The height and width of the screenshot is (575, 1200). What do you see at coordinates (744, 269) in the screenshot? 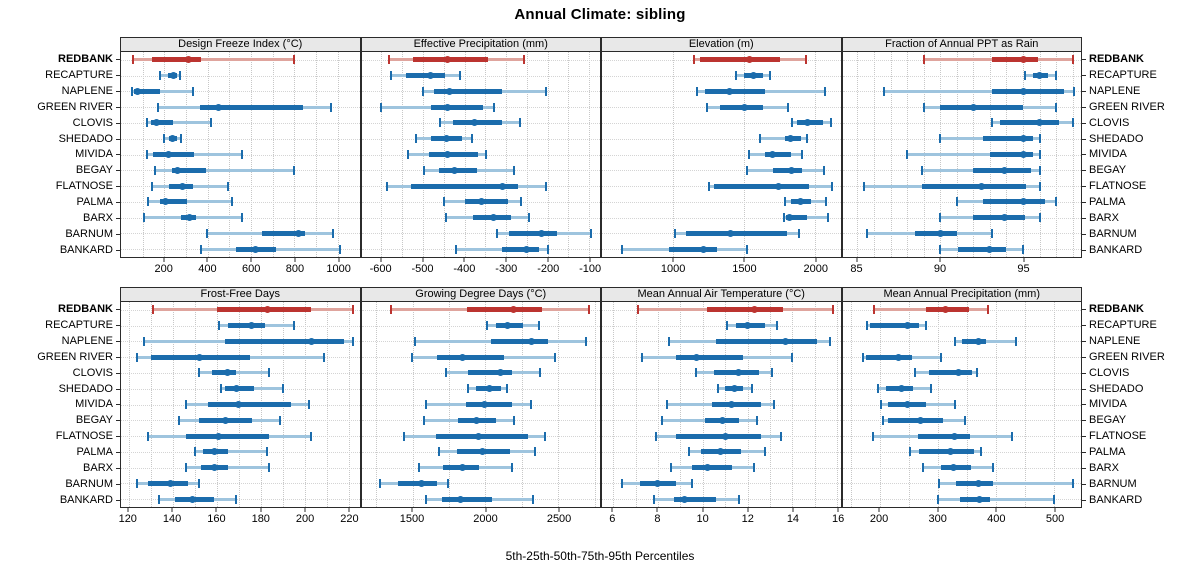
I see `axis-tick-label: 1500` at bounding box center [744, 269].